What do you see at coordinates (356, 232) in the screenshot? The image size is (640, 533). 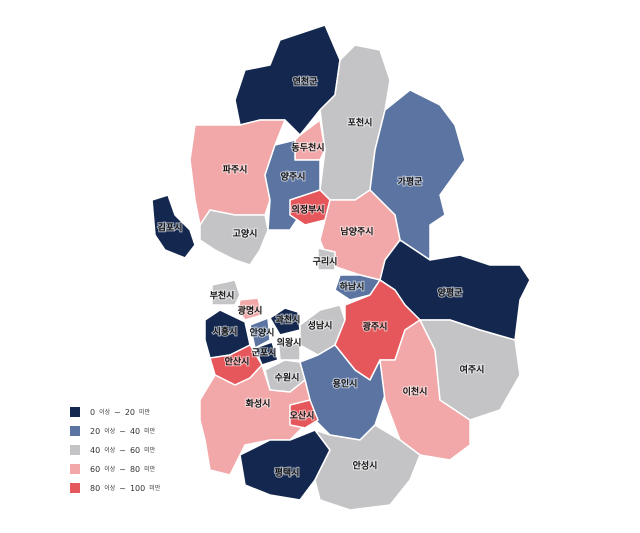 I see `region-label: 남양주시` at bounding box center [356, 232].